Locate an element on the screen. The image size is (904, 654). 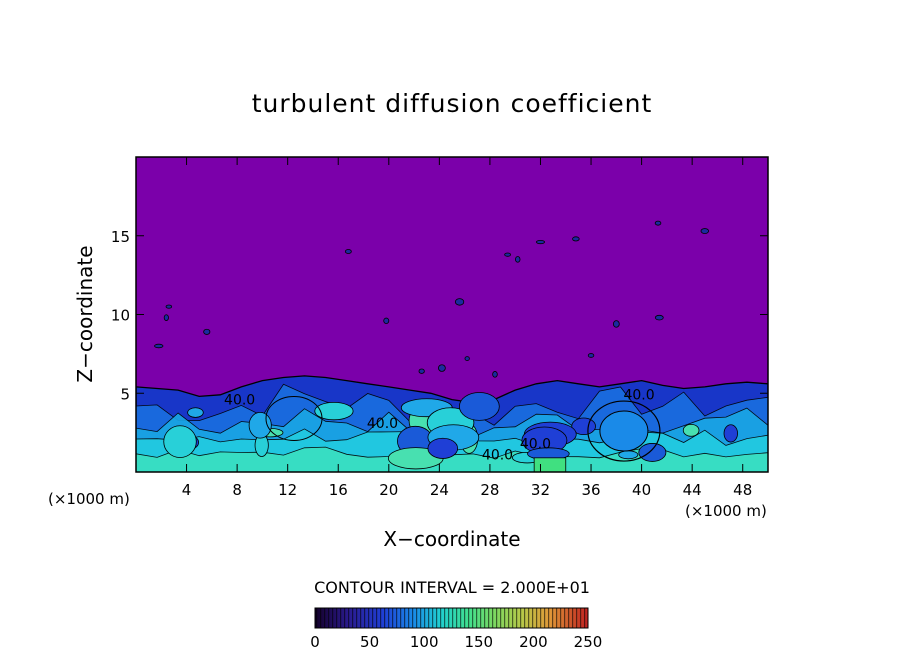
colorbar-frame is located at coordinates (451, 618).